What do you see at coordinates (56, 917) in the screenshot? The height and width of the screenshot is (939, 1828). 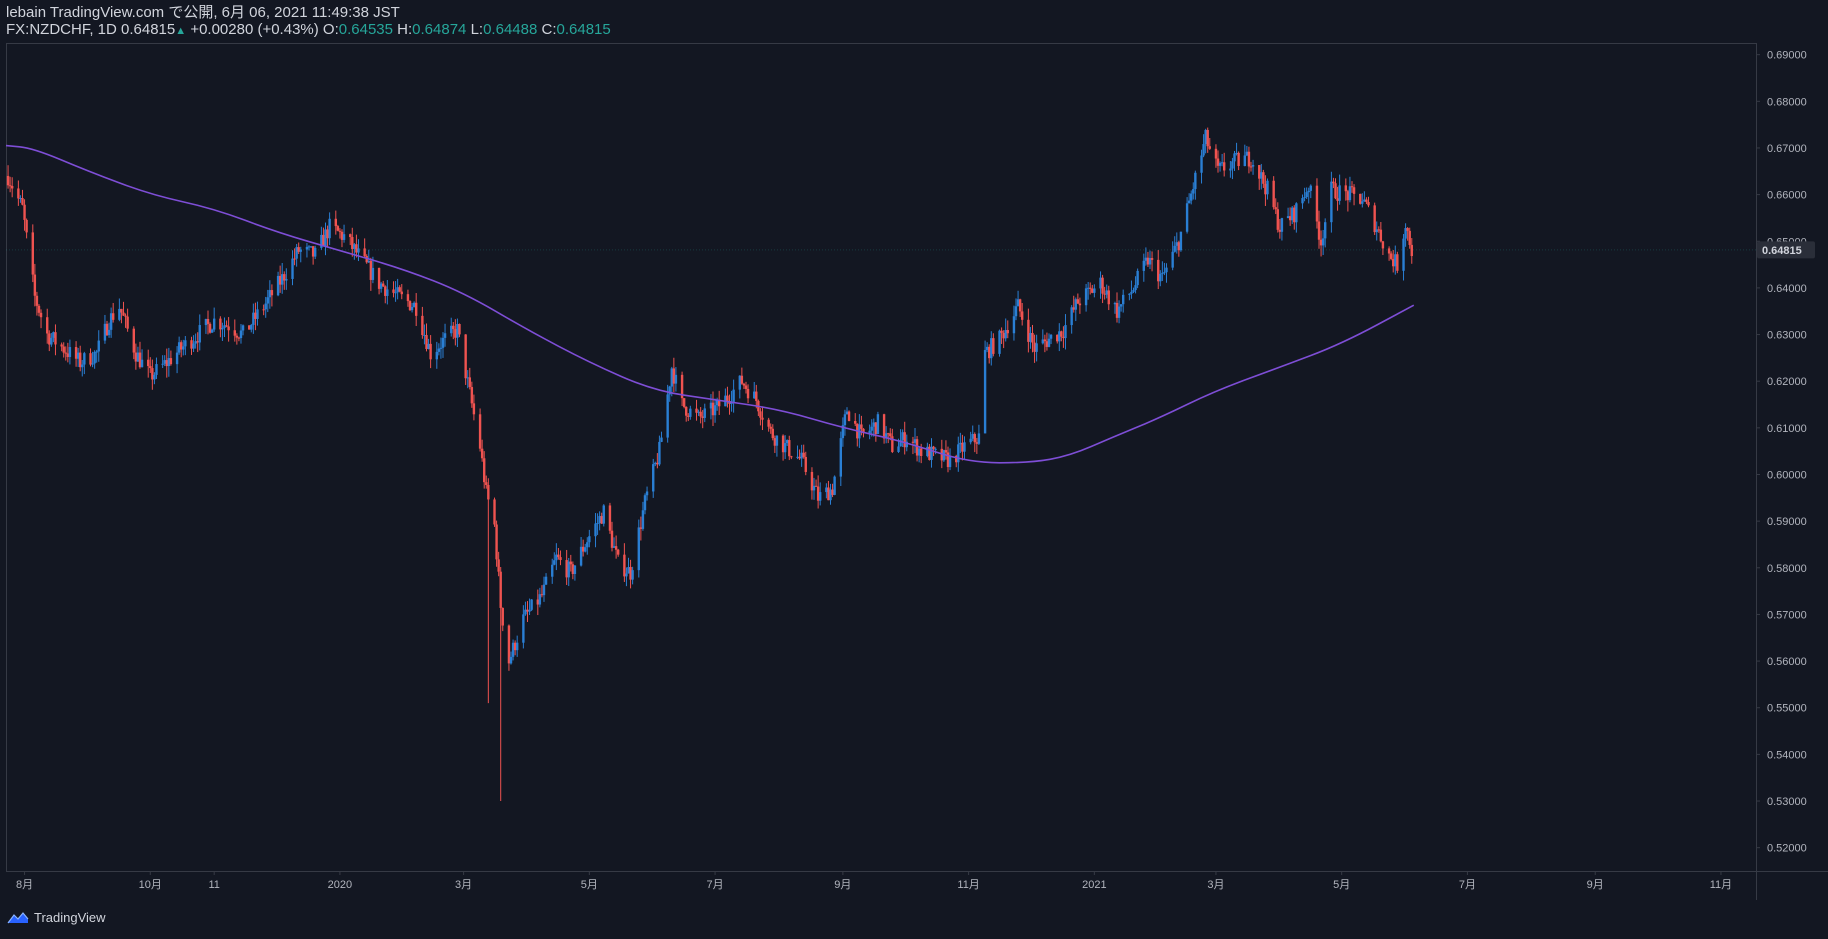 I see `footer: TradingView` at bounding box center [56, 917].